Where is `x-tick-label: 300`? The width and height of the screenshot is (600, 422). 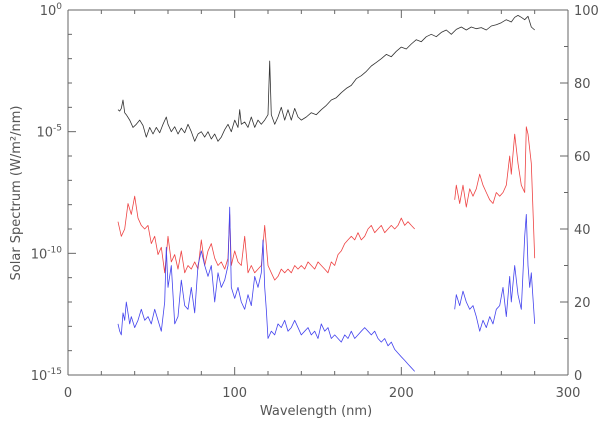 x-tick-label: 300 is located at coordinates (568, 393).